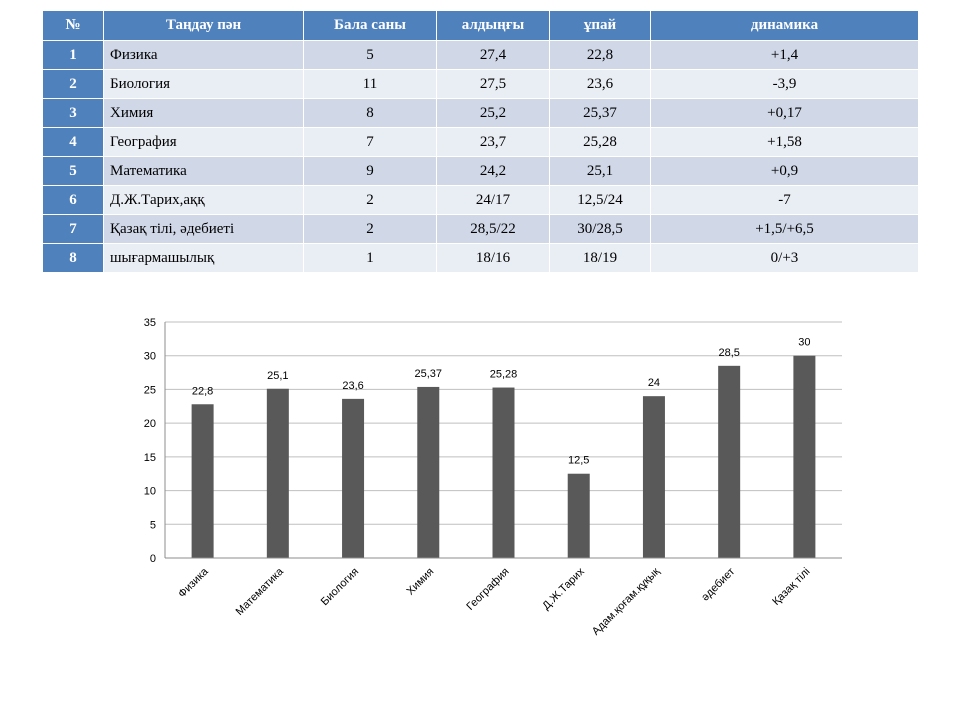 The width and height of the screenshot is (960, 720). I want to click on y-tick-label: 25, so click(150, 390).